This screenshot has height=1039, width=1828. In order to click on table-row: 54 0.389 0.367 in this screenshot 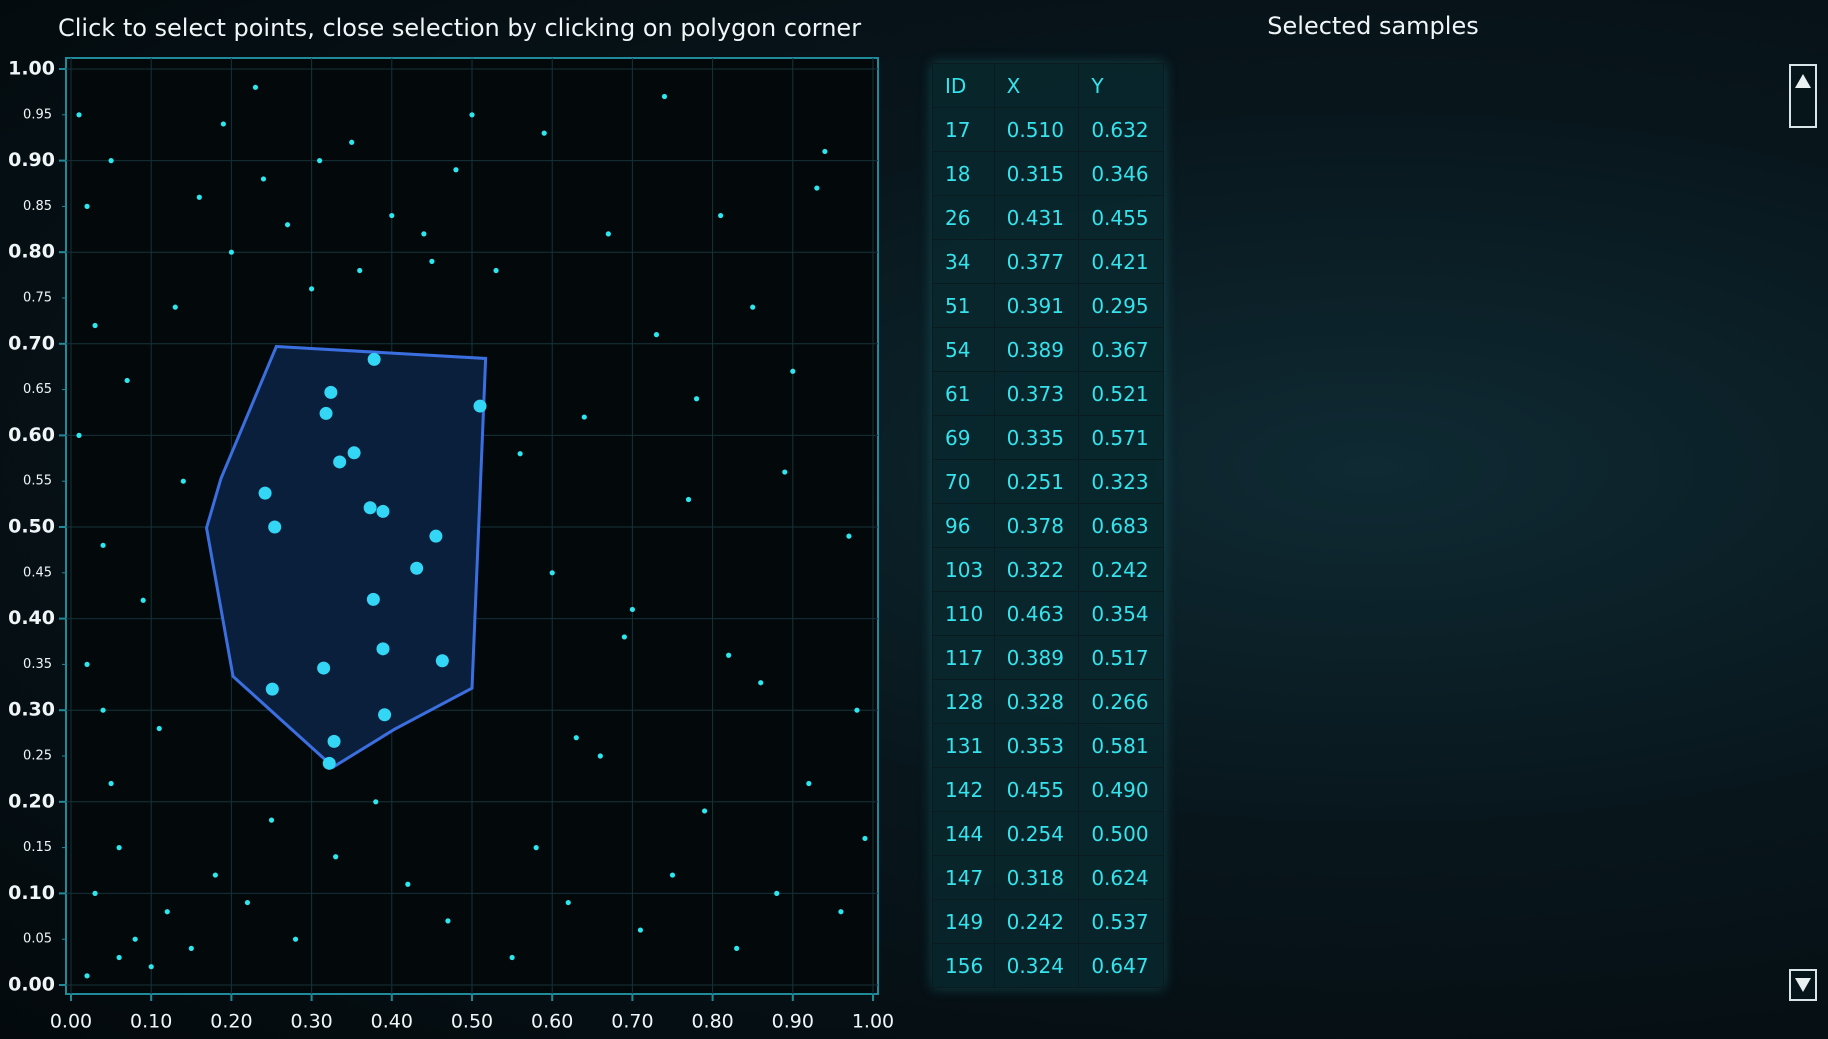, I will do `click(1048, 349)`.